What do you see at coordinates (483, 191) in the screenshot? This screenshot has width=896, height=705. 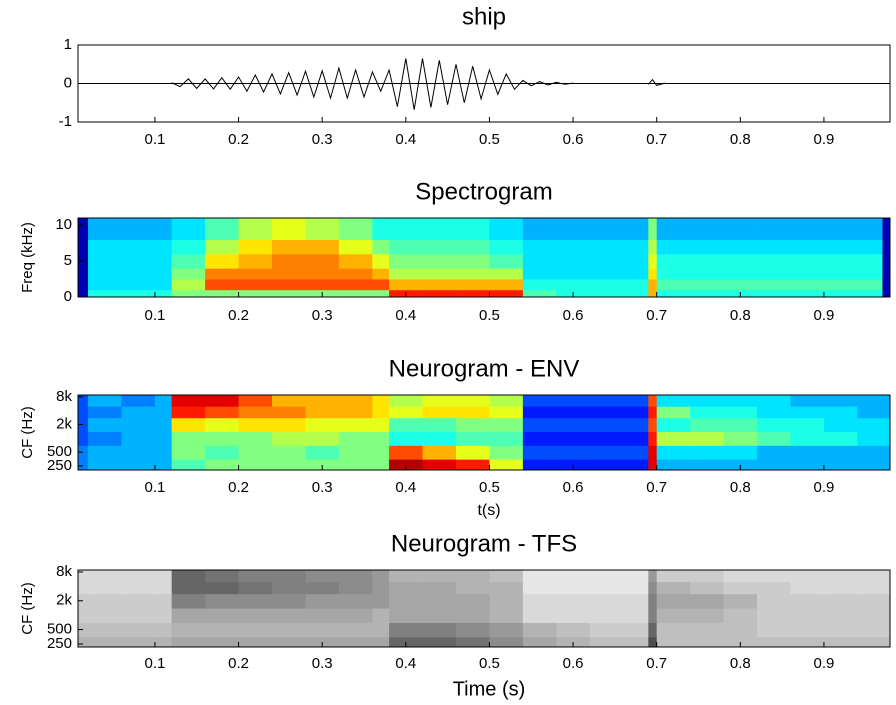 I see `chart-title: Spectrogram` at bounding box center [483, 191].